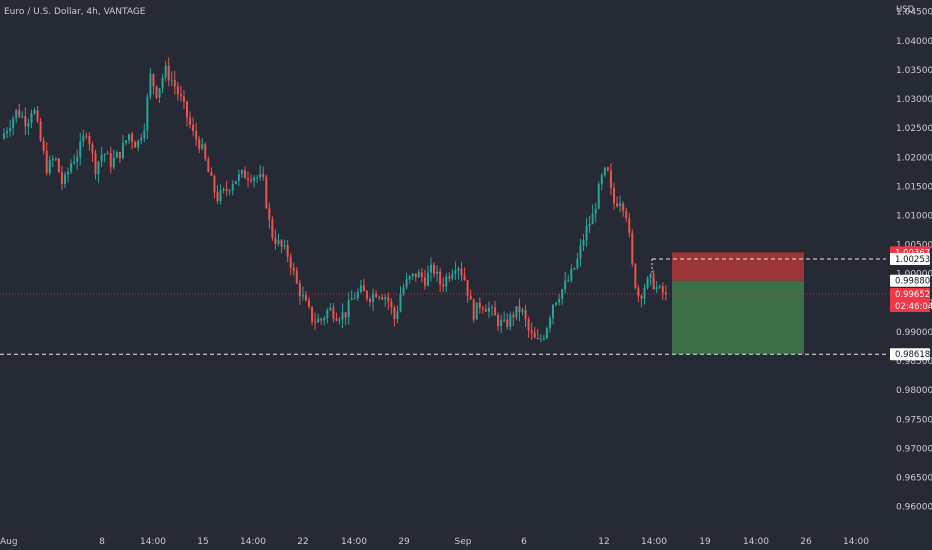 This screenshot has width=932, height=550. What do you see at coordinates (102, 542) in the screenshot?
I see `x-tick-label: 8` at bounding box center [102, 542].